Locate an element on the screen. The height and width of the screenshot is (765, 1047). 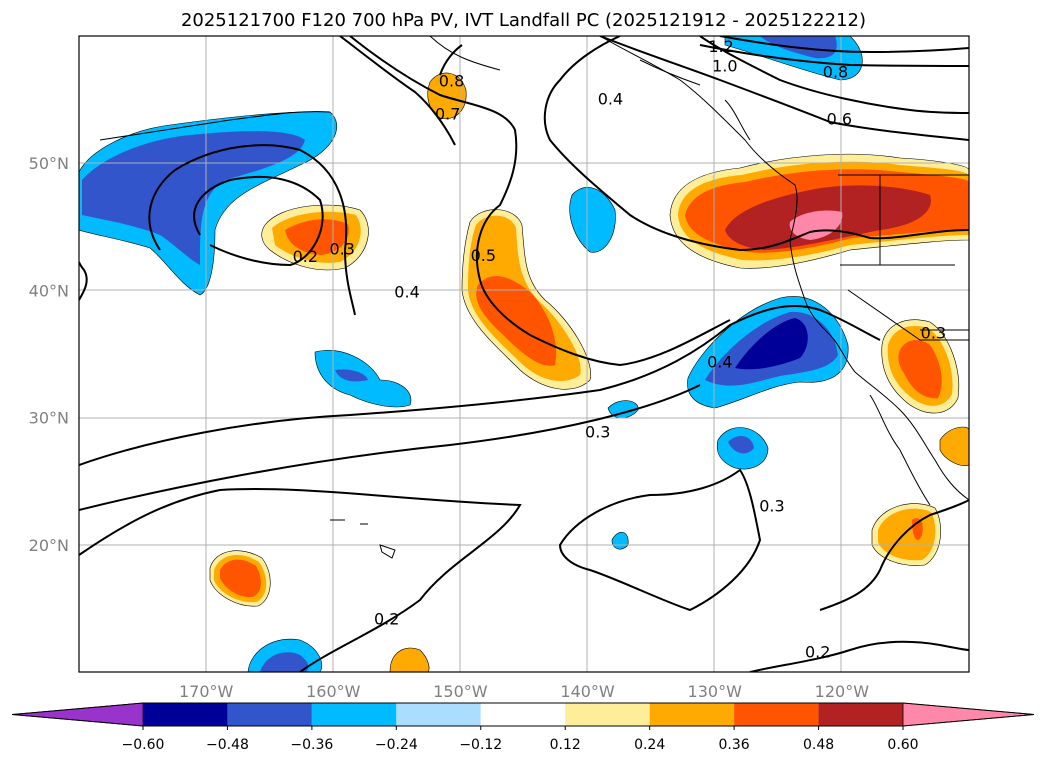
lon-tick-label: 130°W is located at coordinates (715, 691).